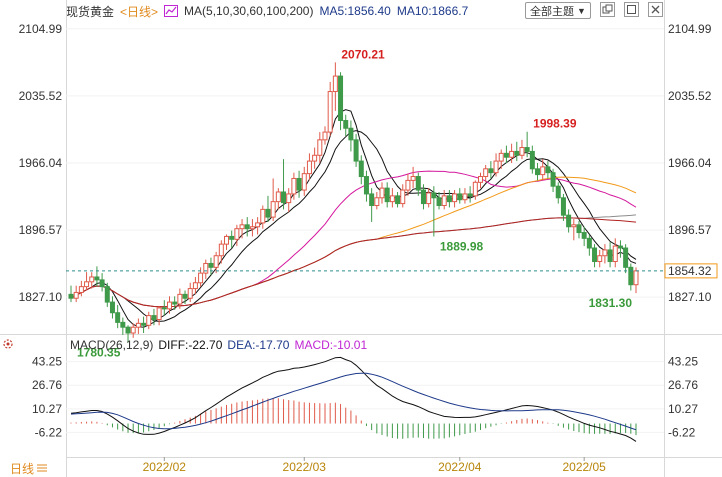 The height and width of the screenshot is (477, 722). I want to click on last-price-box, so click(691, 271).